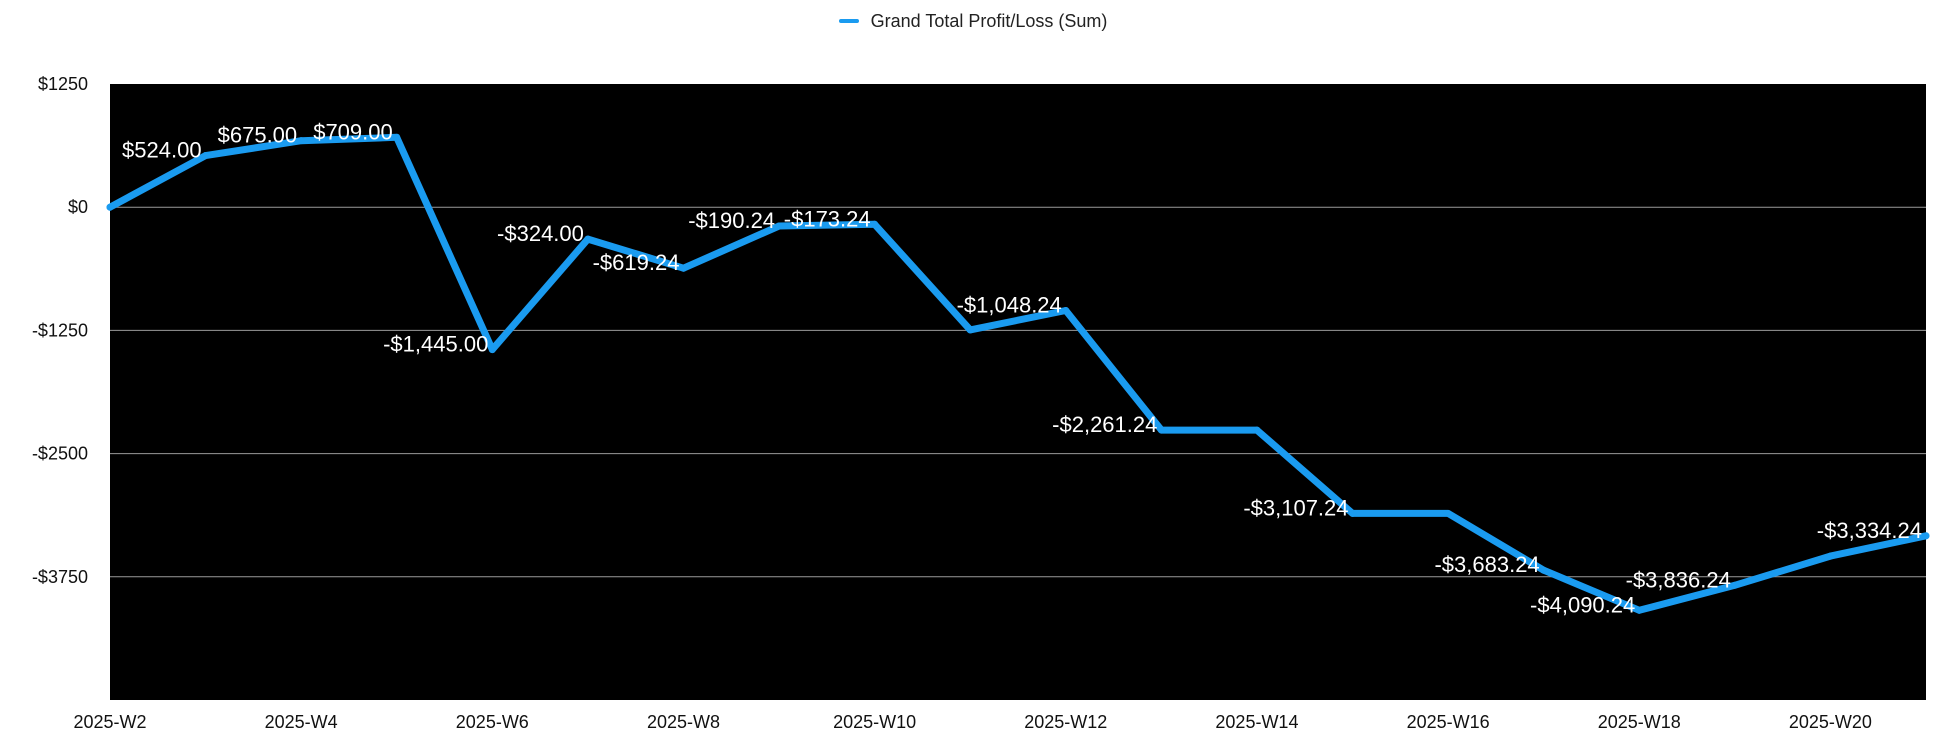  I want to click on data-label: -$2,261.24, so click(1104, 424).